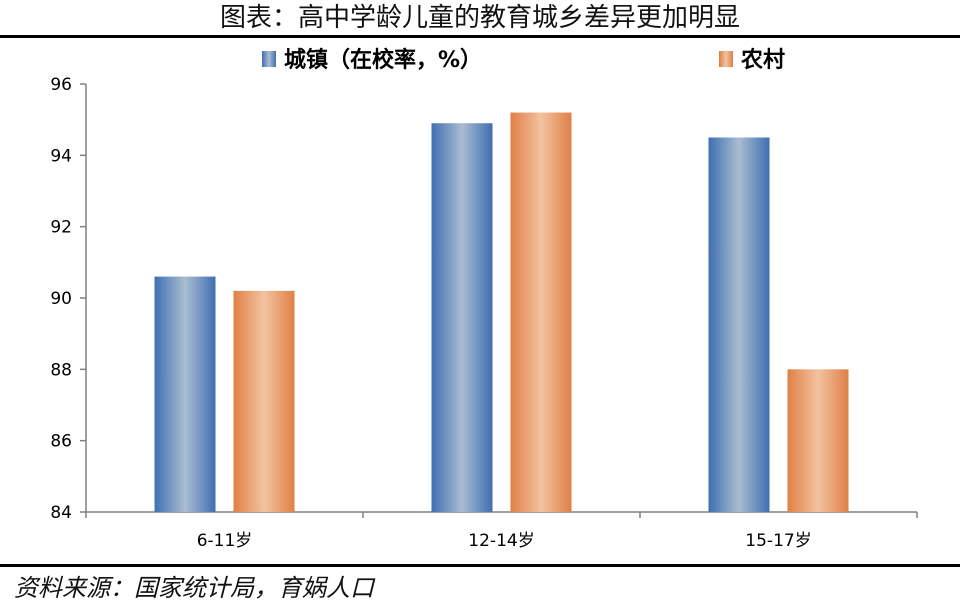 The width and height of the screenshot is (960, 611). I want to click on y-tick-label: 86, so click(61, 442).